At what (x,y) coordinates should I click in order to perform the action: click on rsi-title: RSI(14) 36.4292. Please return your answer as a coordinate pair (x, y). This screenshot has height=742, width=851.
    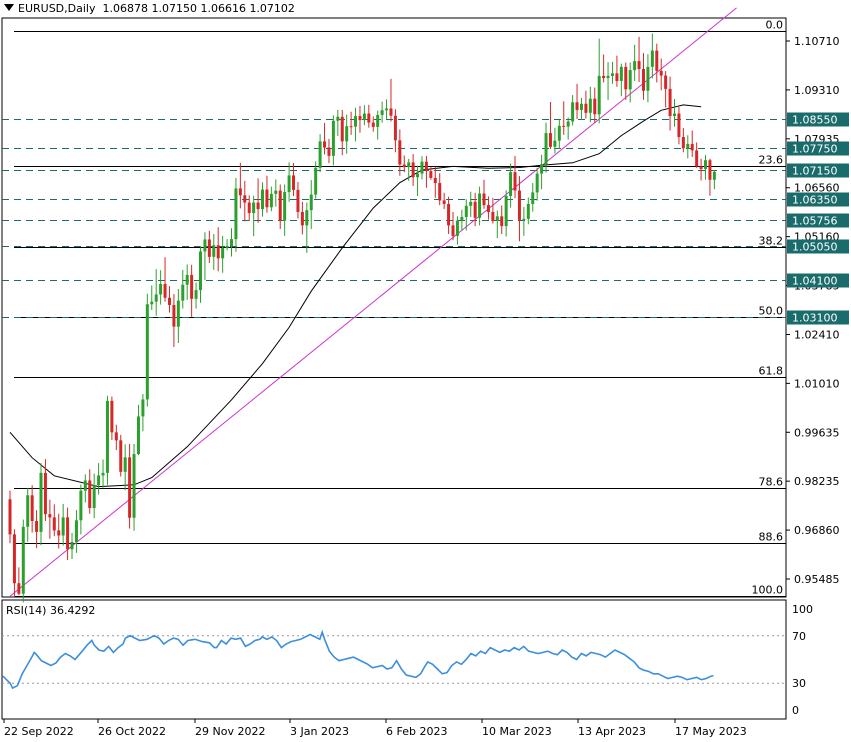
    Looking at the image, I should click on (51, 610).